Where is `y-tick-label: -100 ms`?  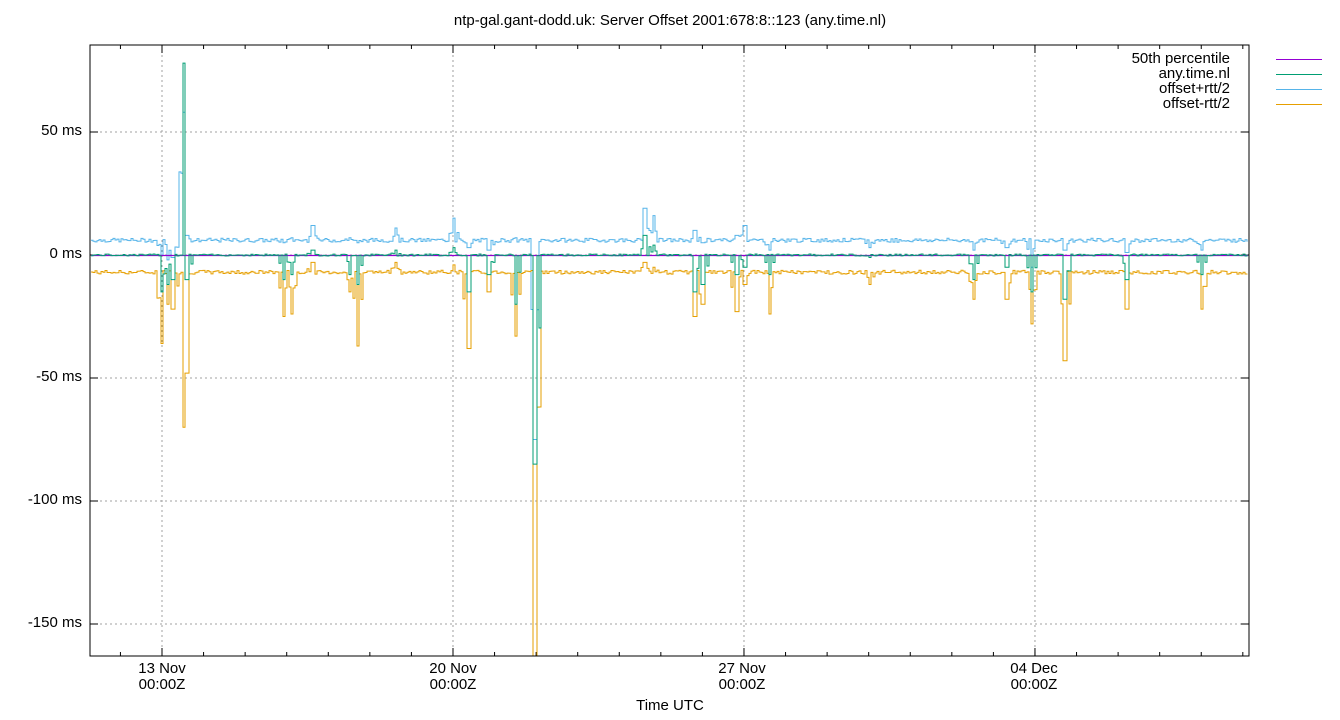
y-tick-label: -100 ms is located at coordinates (54, 499).